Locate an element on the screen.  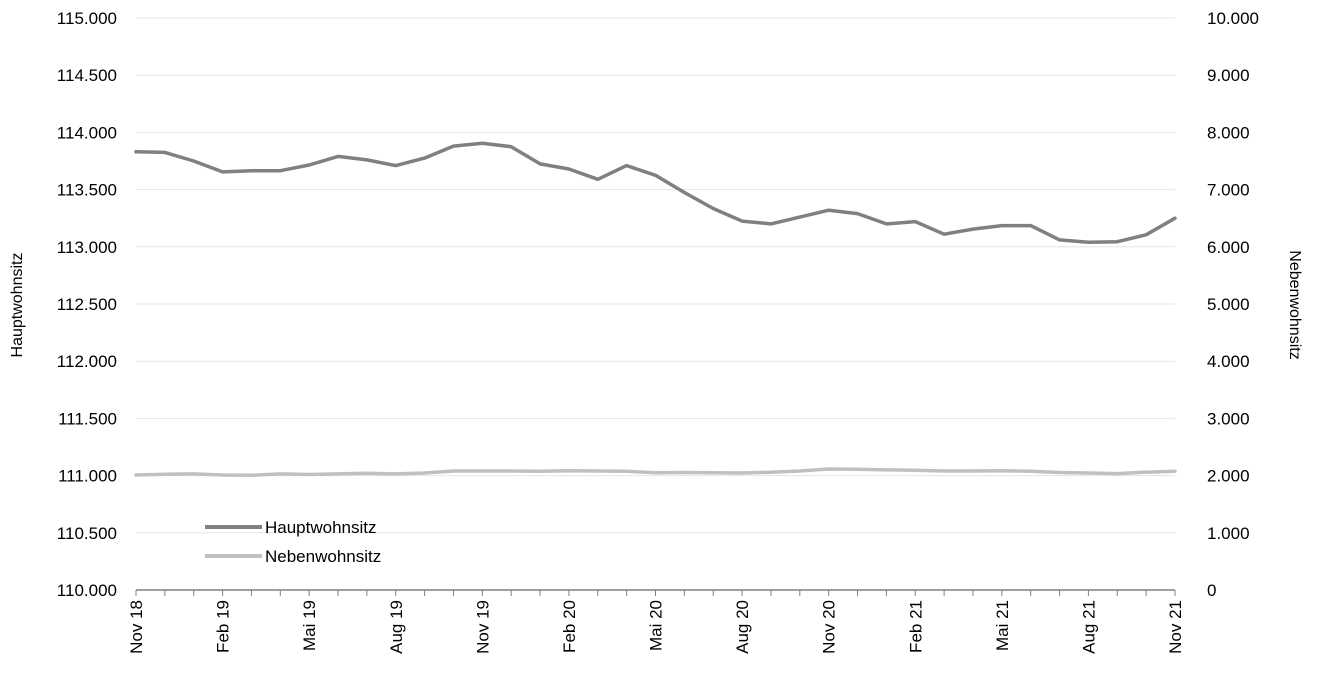
y-right-tick-label: 7.000 is located at coordinates (1228, 190).